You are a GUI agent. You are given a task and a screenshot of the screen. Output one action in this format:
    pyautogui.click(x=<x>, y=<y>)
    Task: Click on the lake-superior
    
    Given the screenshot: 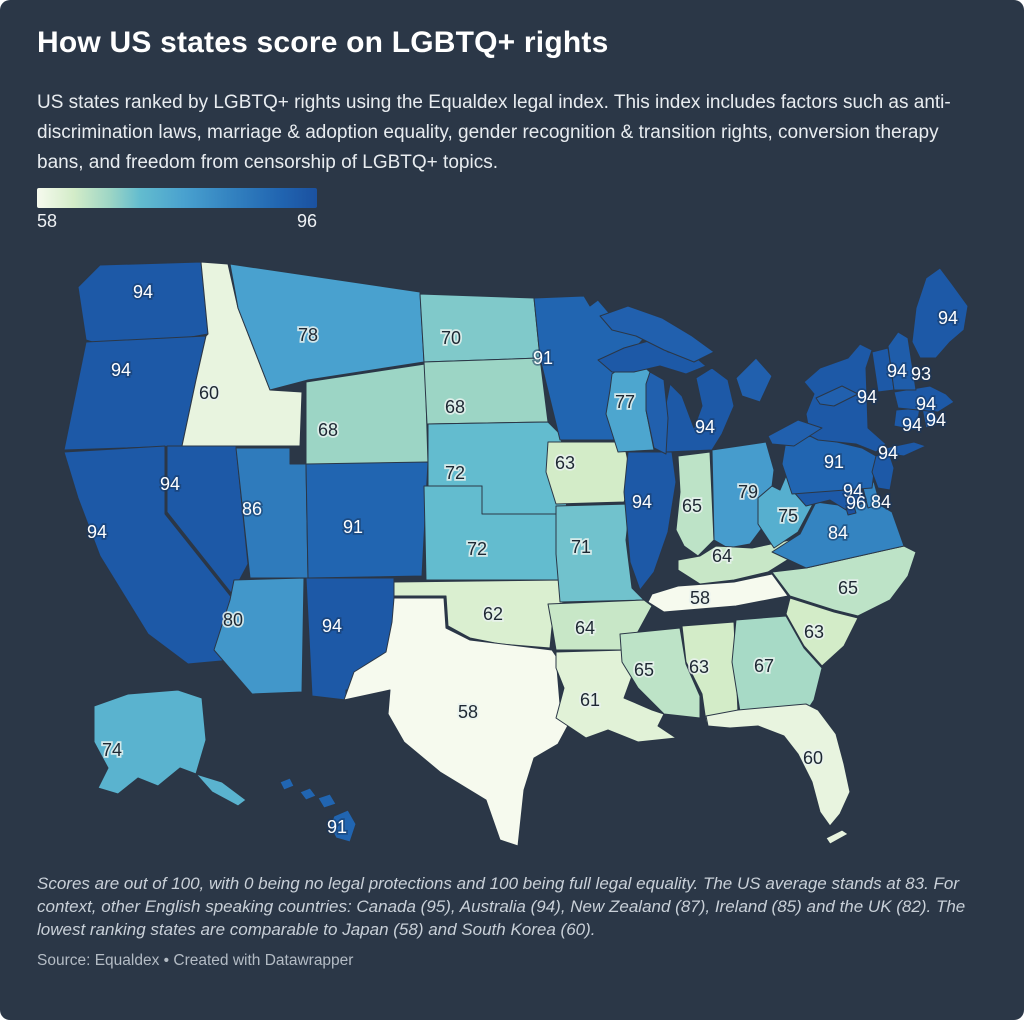 What is the action you would take?
    pyautogui.click(x=657, y=334)
    